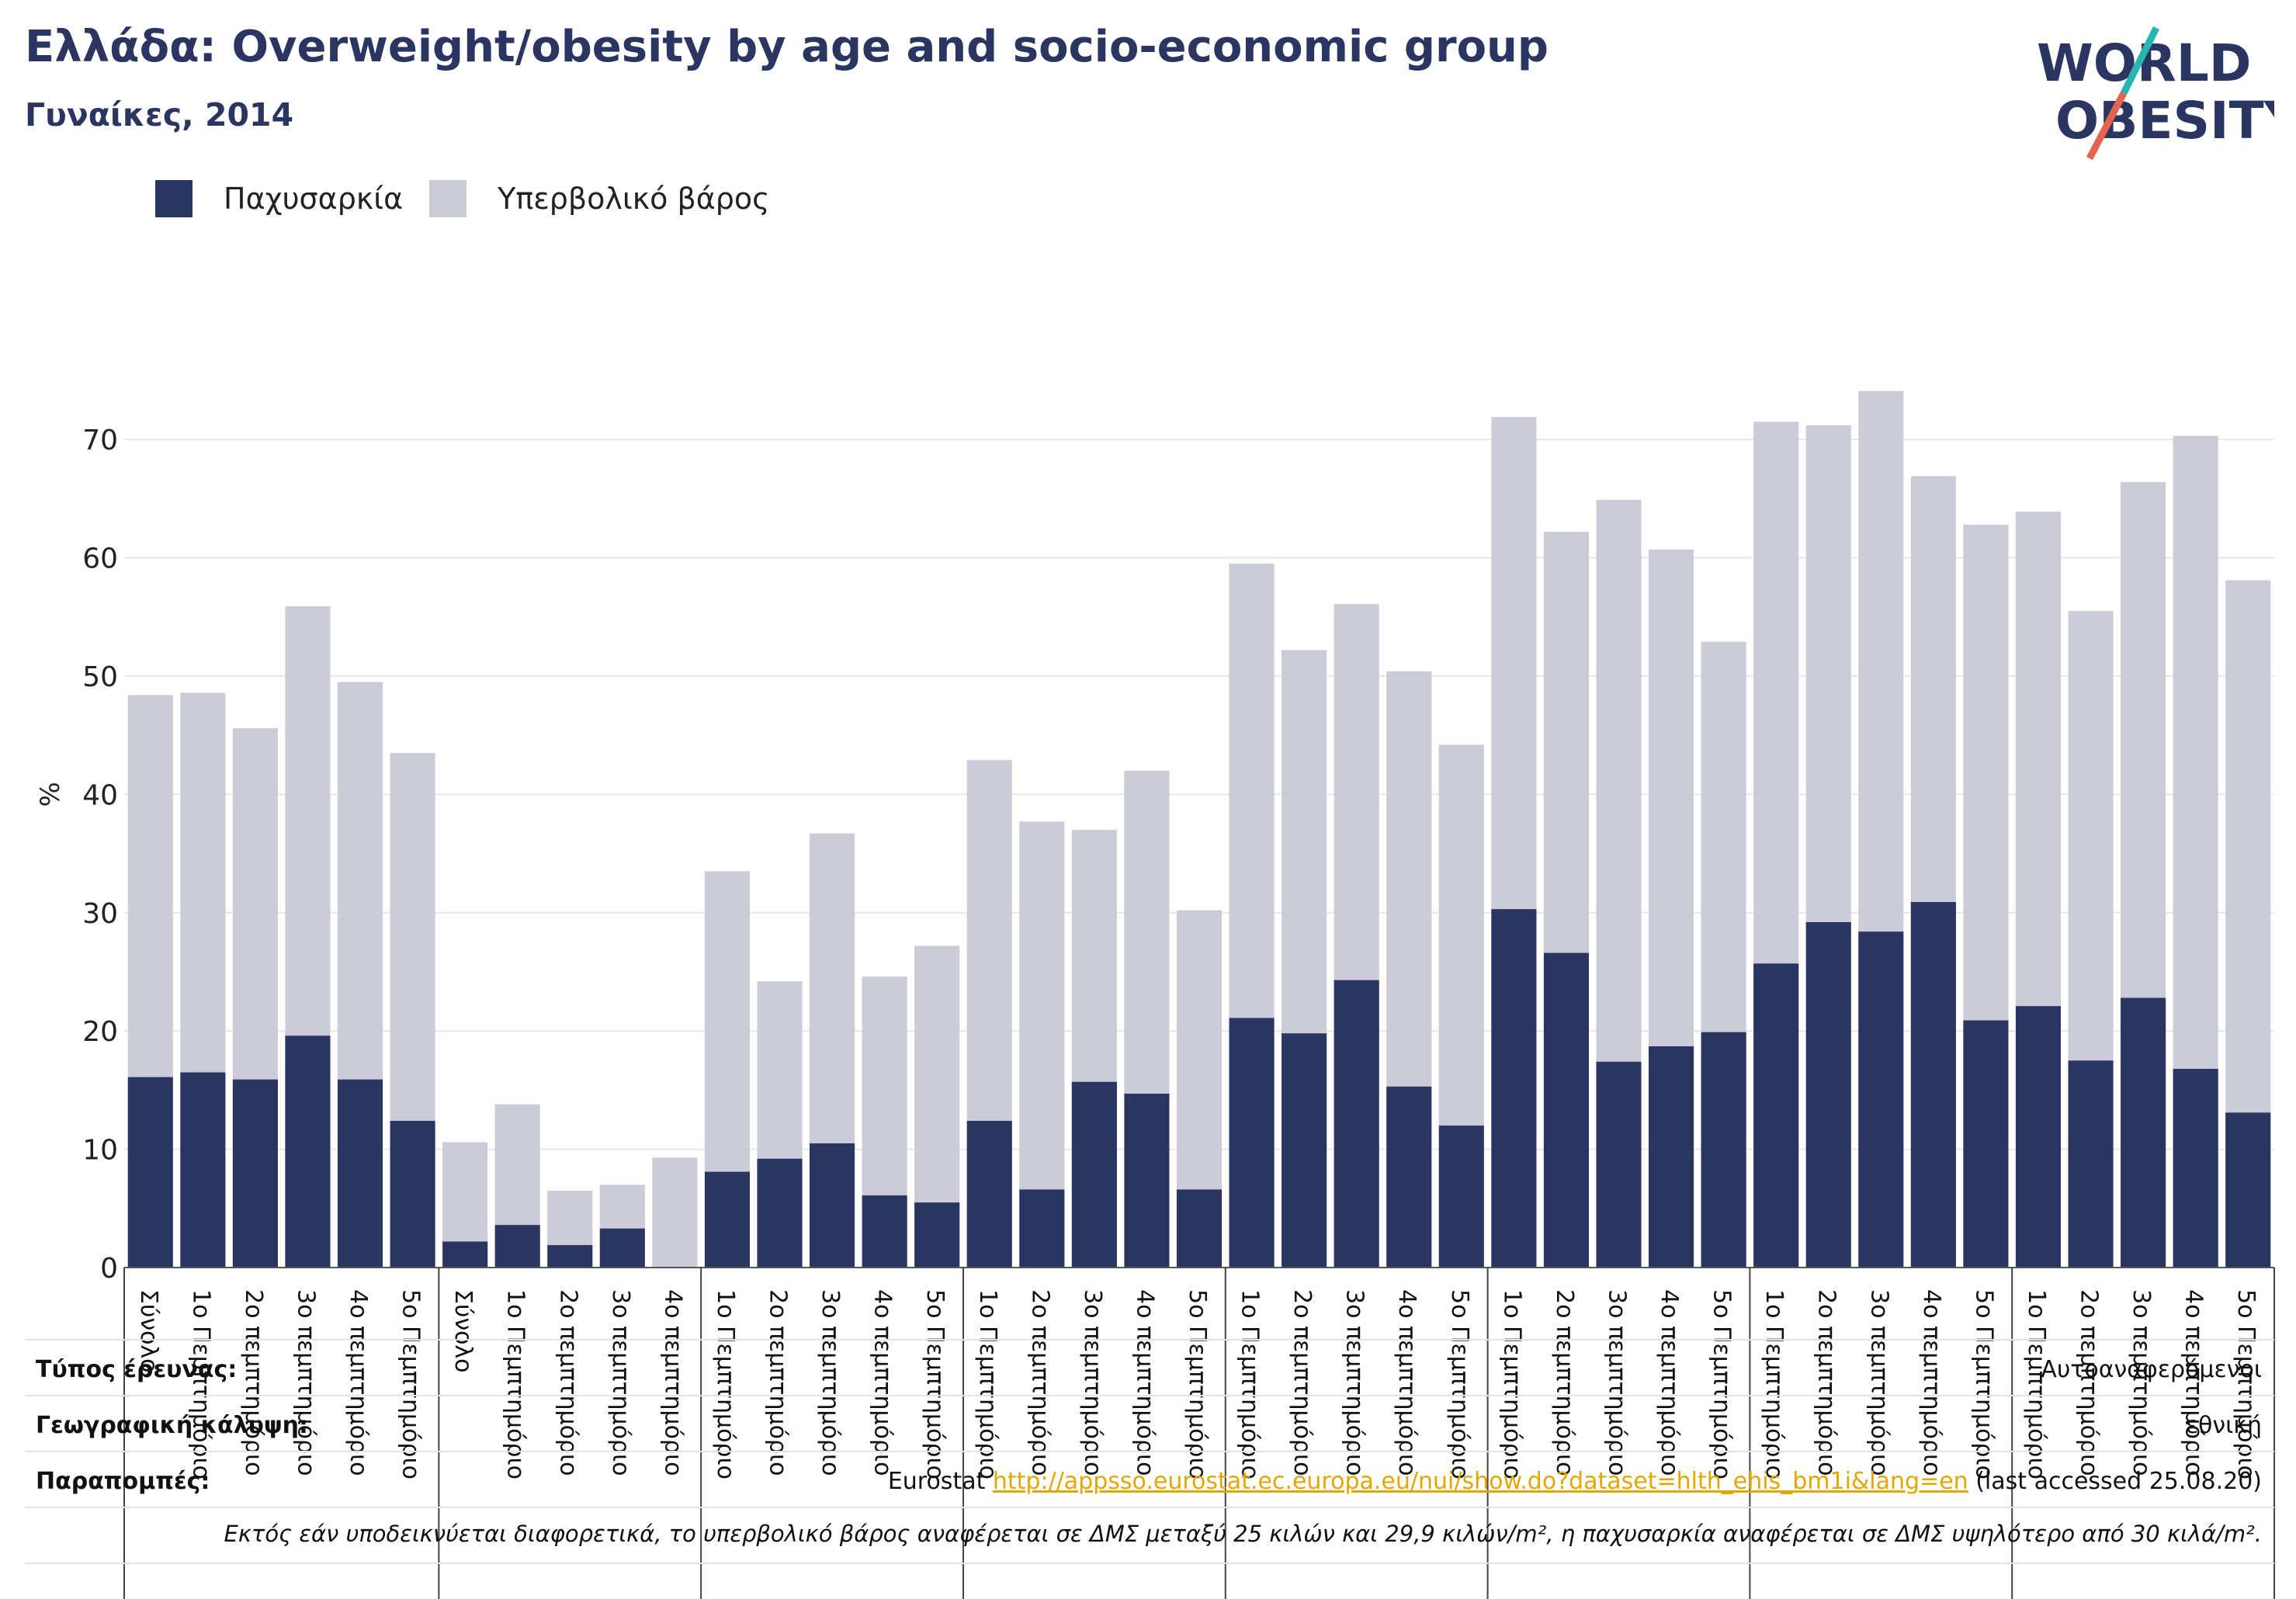 The width and height of the screenshot is (2296, 1599). I want to click on legend-label-obesity: Παχυσαρκία, so click(314, 199).